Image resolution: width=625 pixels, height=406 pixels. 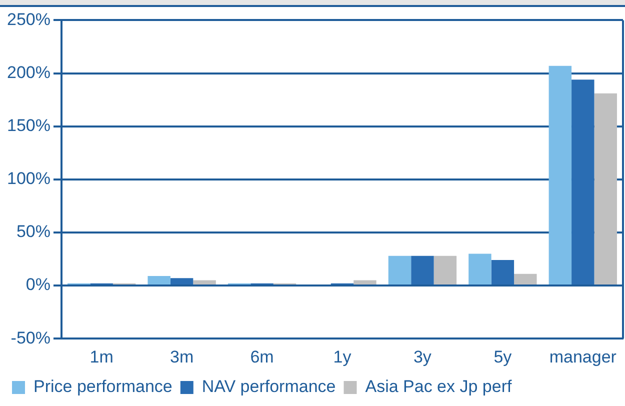 I want to click on x-tick-label: manager, so click(x=583, y=356).